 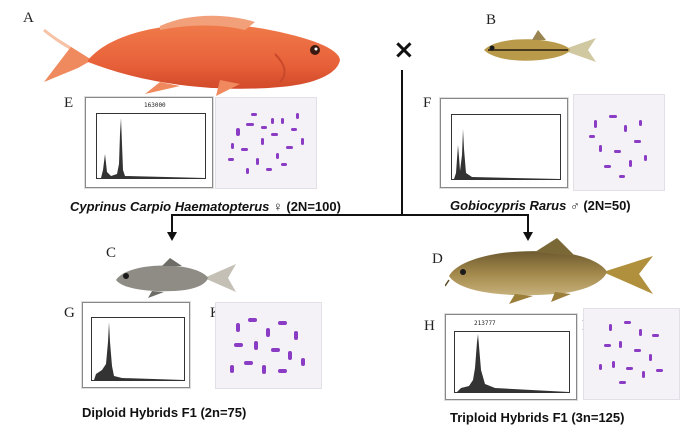 I want to click on female-chromosome-count: (2N=100), so click(x=313, y=206).